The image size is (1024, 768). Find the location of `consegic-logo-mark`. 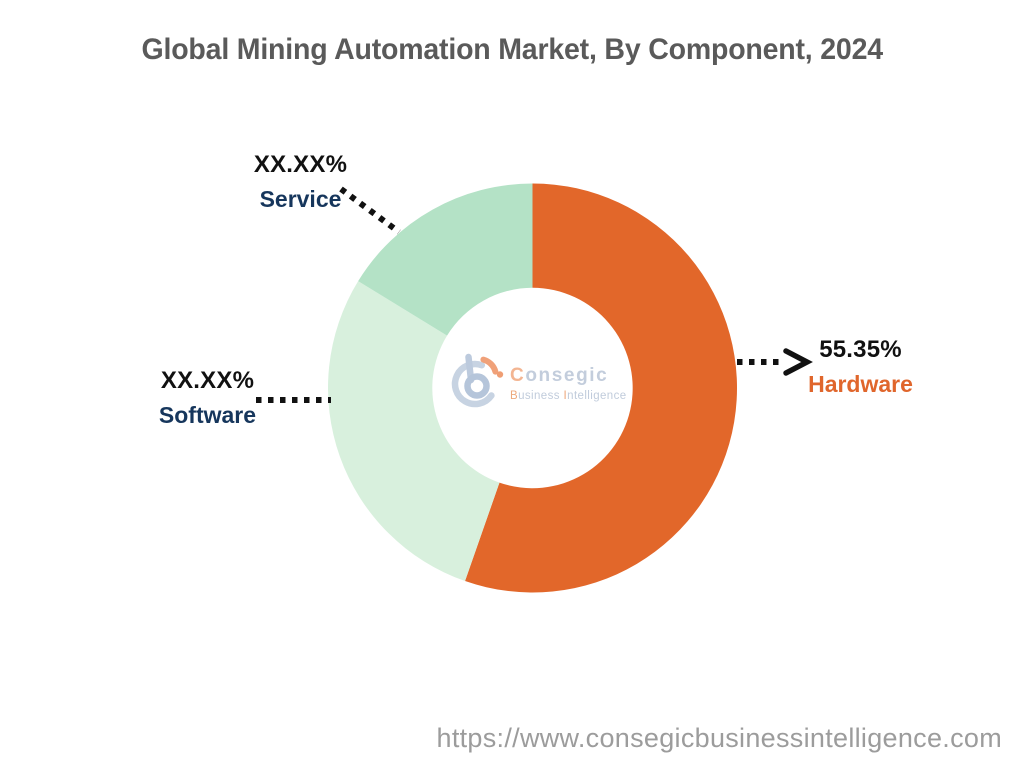

consegic-logo-mark is located at coordinates (477, 380).